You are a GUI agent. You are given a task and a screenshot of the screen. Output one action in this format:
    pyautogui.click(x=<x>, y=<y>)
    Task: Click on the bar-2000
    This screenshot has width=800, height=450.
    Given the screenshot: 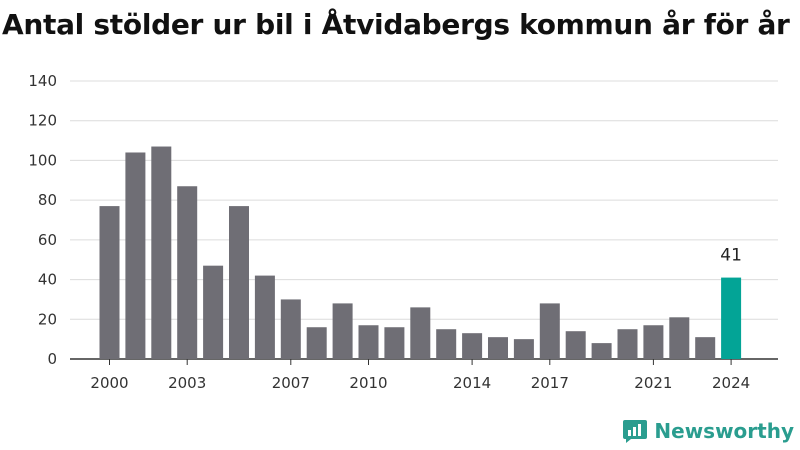 What is the action you would take?
    pyautogui.click(x=109, y=282)
    